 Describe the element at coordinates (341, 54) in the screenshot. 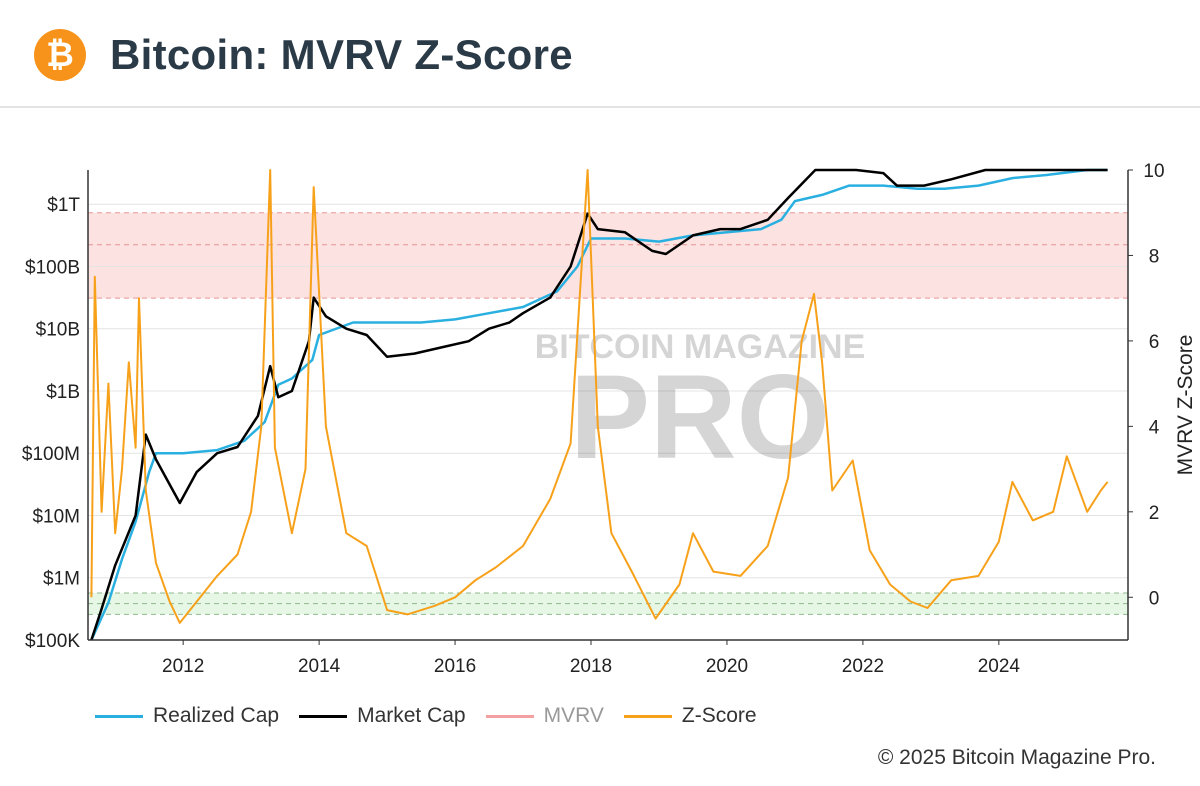

I see `page-title: Bitcoin: MVRV Z-Score` at that location.